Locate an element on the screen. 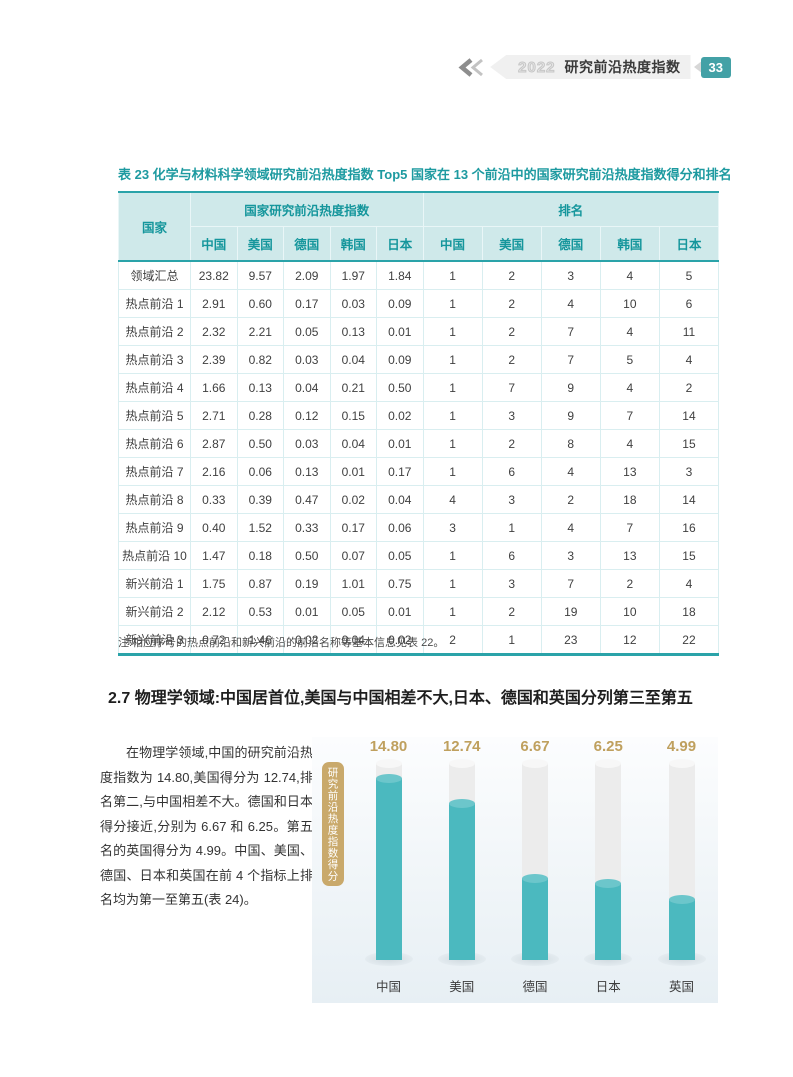  score-cell: 1.75 is located at coordinates (214, 583).